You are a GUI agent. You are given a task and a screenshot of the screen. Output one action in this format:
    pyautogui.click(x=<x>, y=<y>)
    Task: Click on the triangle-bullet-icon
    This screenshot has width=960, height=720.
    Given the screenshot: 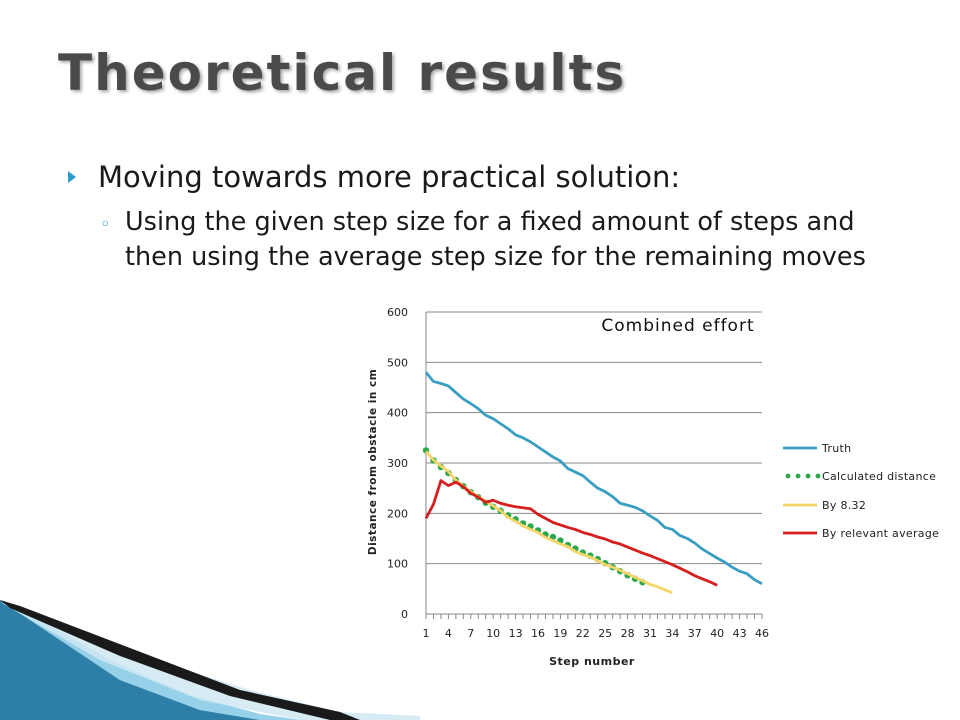 What is the action you would take?
    pyautogui.click(x=72, y=177)
    